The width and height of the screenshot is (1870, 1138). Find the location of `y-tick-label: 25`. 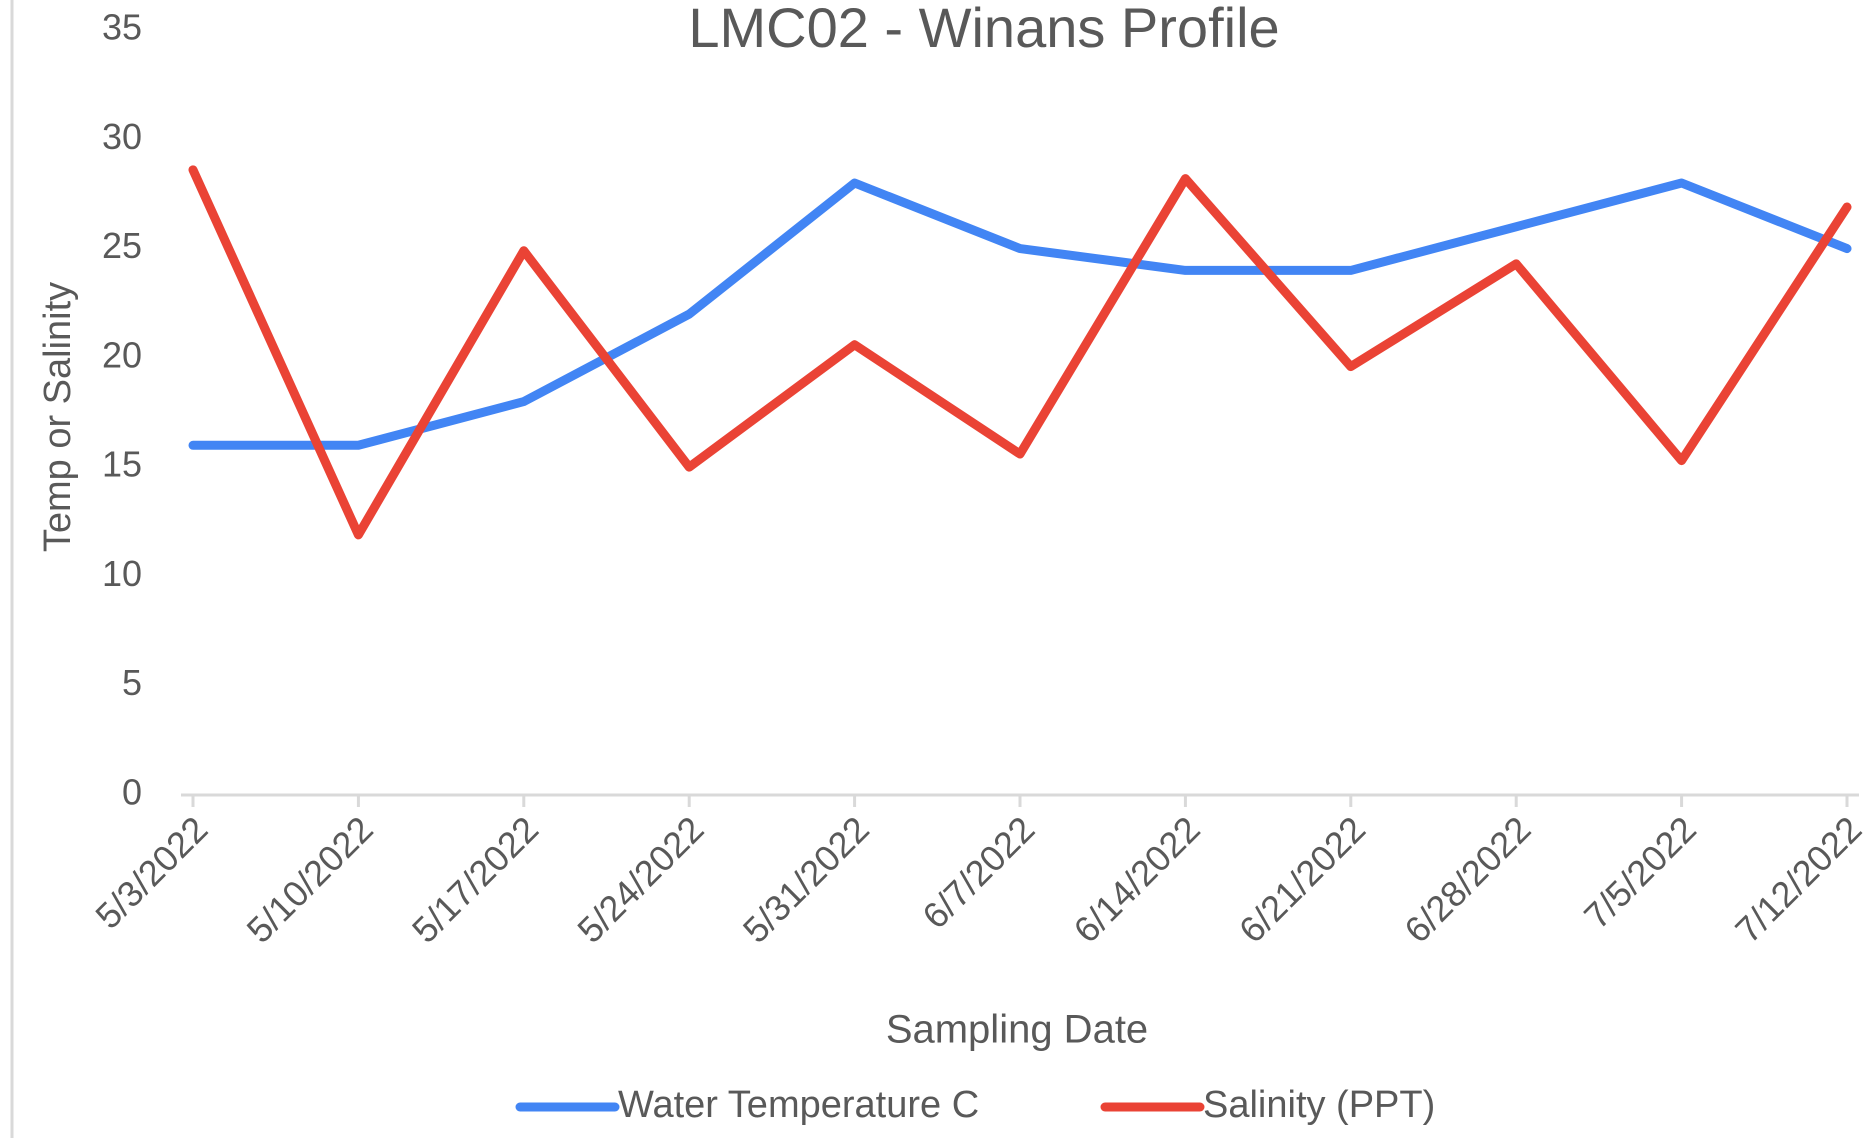

y-tick-label: 25 is located at coordinates (122, 245).